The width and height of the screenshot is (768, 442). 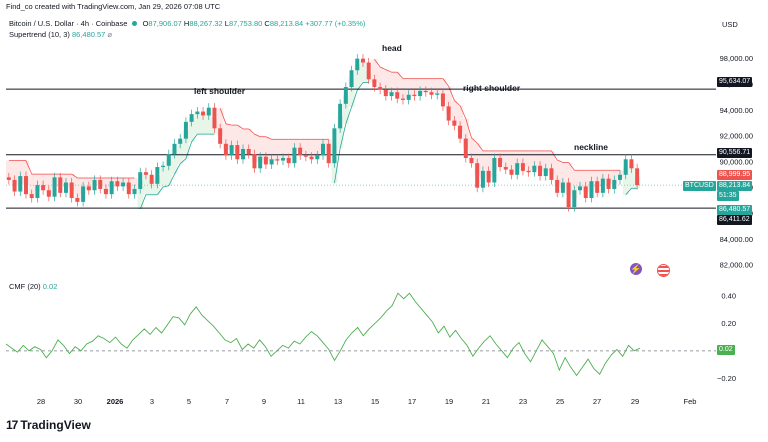 What do you see at coordinates (145, 23) in the screenshot?
I see `ohlc-open-label: O` at bounding box center [145, 23].